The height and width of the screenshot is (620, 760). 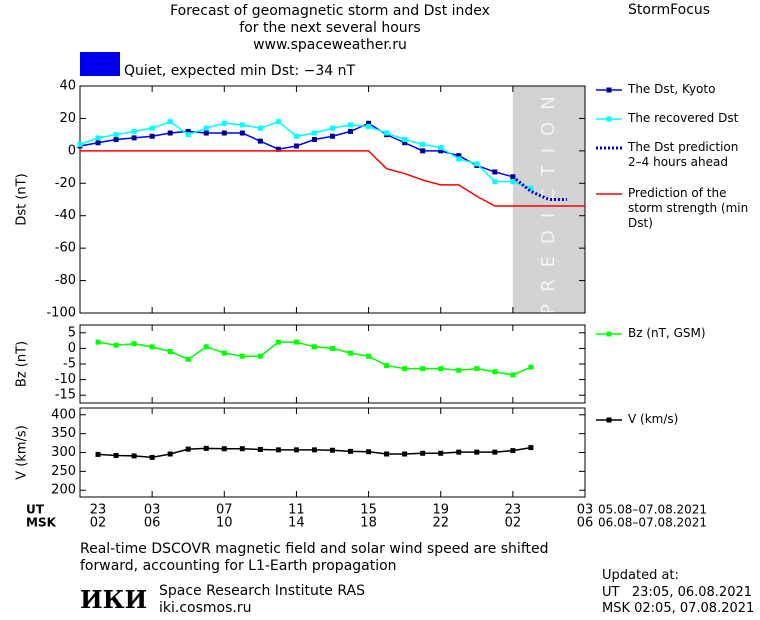 What do you see at coordinates (22, 199) in the screenshot?
I see `y-axis-label: Dst (nT)` at bounding box center [22, 199].